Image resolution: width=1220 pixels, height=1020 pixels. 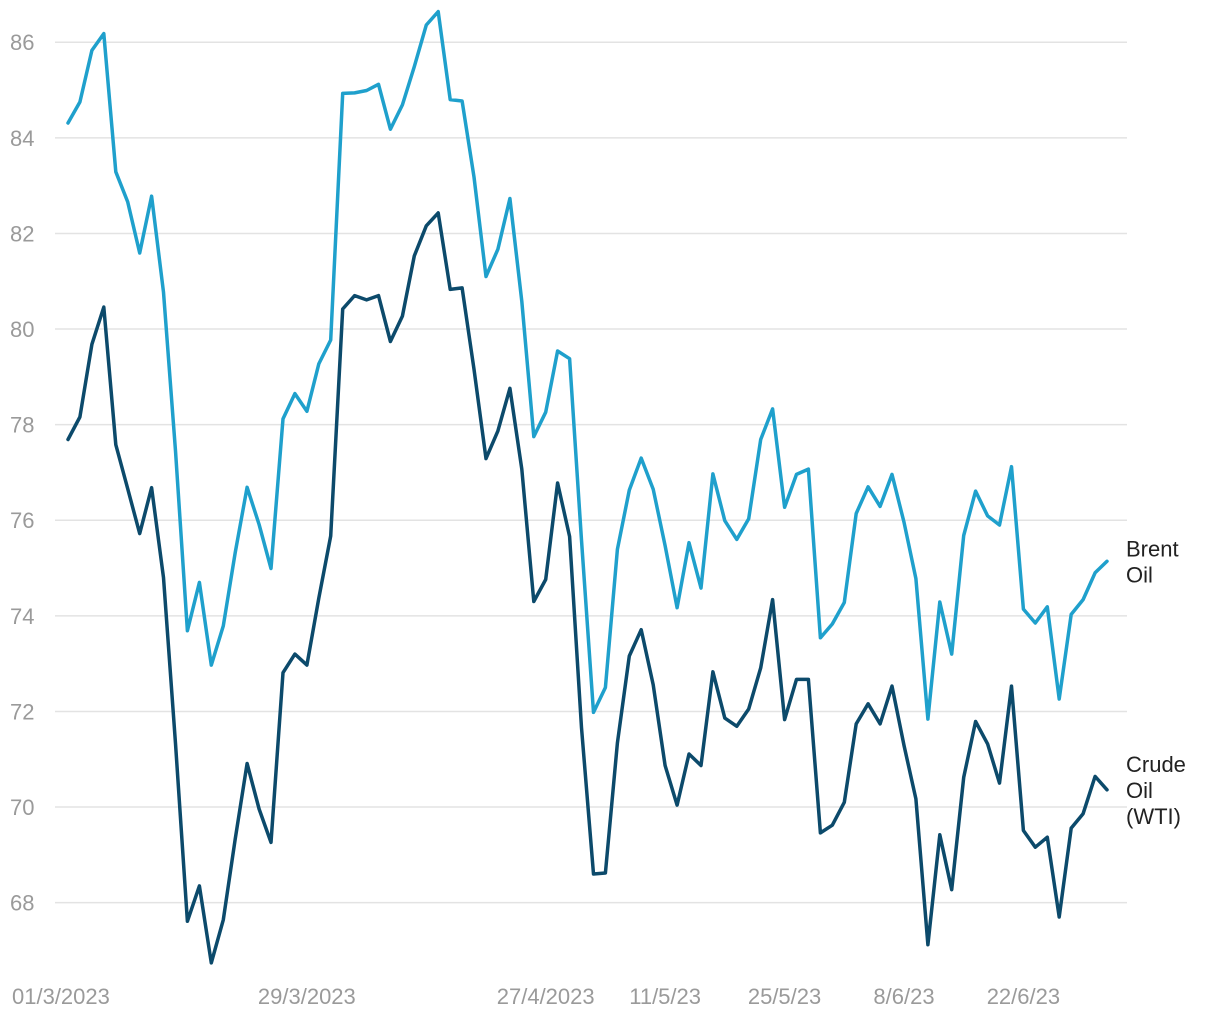 What do you see at coordinates (22, 42) in the screenshot?
I see `y-tick-label: 86` at bounding box center [22, 42].